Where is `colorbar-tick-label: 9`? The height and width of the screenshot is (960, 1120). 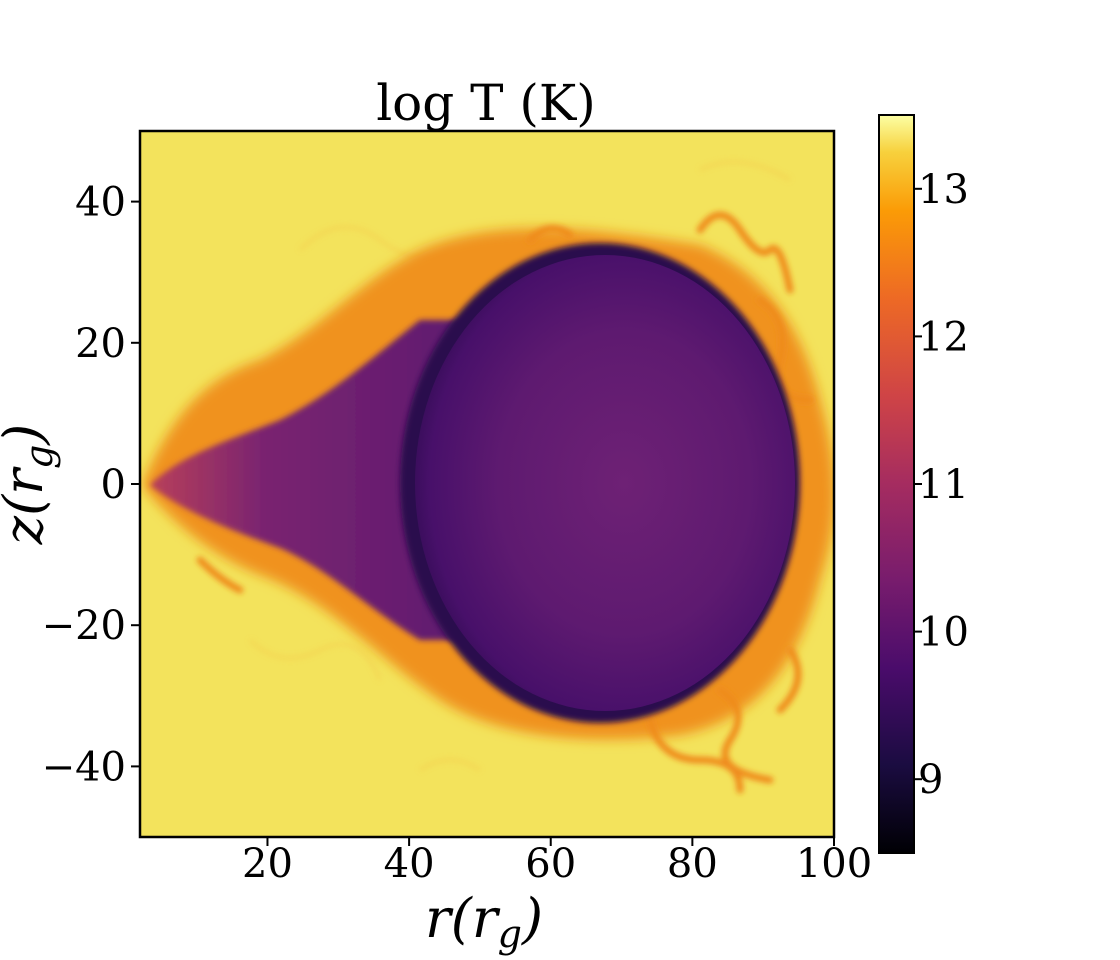 colorbar-tick-label: 9 is located at coordinates (930, 780).